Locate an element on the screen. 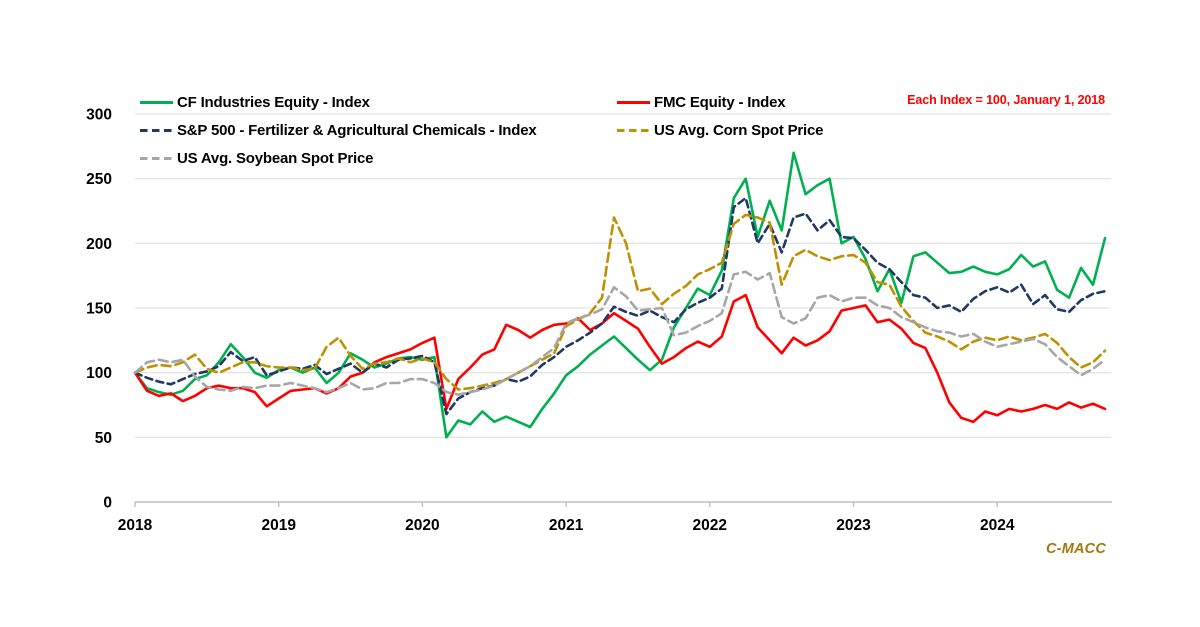  y-axis-label-150: 150 is located at coordinates (99, 309).